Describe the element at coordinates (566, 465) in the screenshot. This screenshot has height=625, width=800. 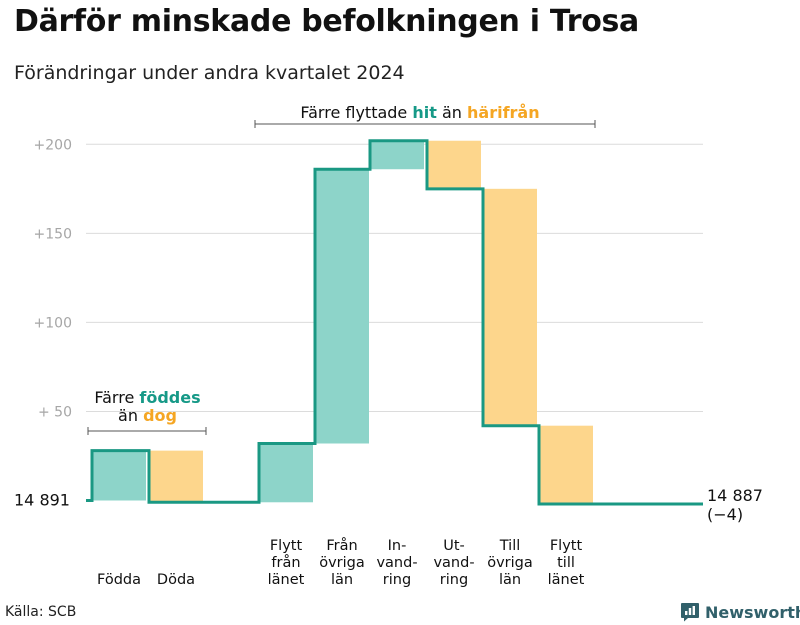
I see `bar-flytt-till-länet` at that location.